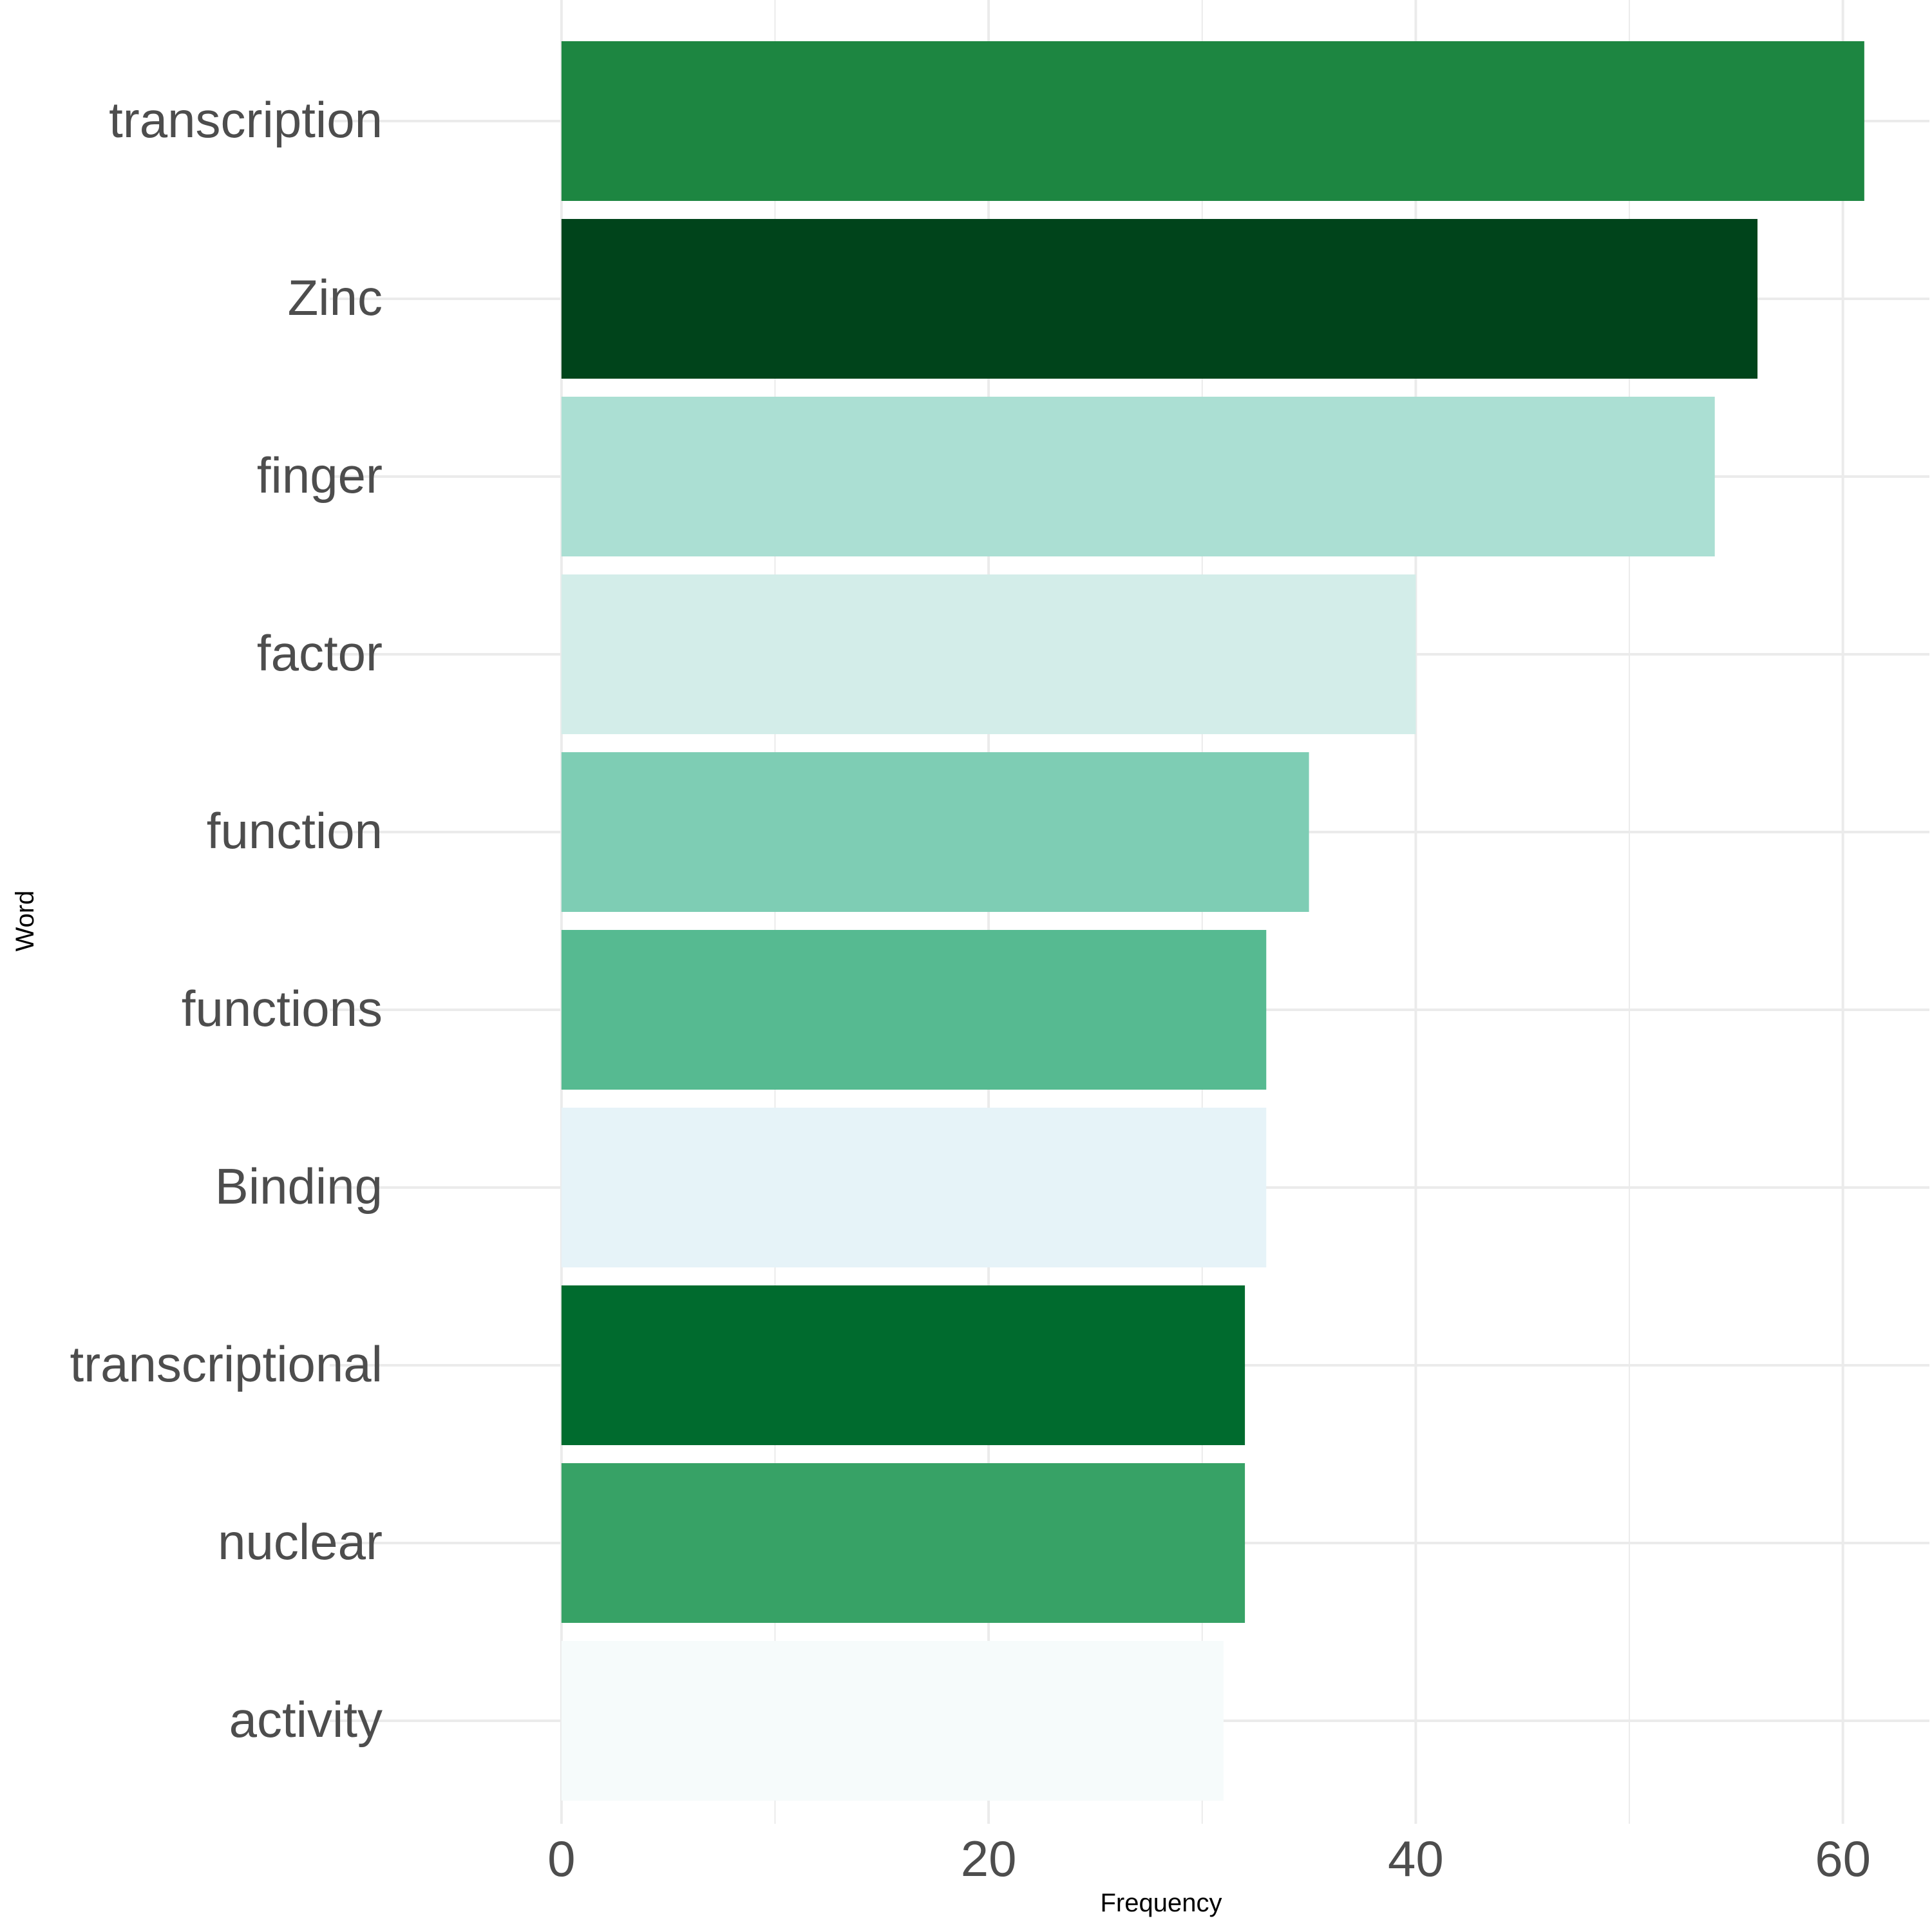 This screenshot has height=1932, width=1932. I want to click on bar-functions, so click(914, 1010).